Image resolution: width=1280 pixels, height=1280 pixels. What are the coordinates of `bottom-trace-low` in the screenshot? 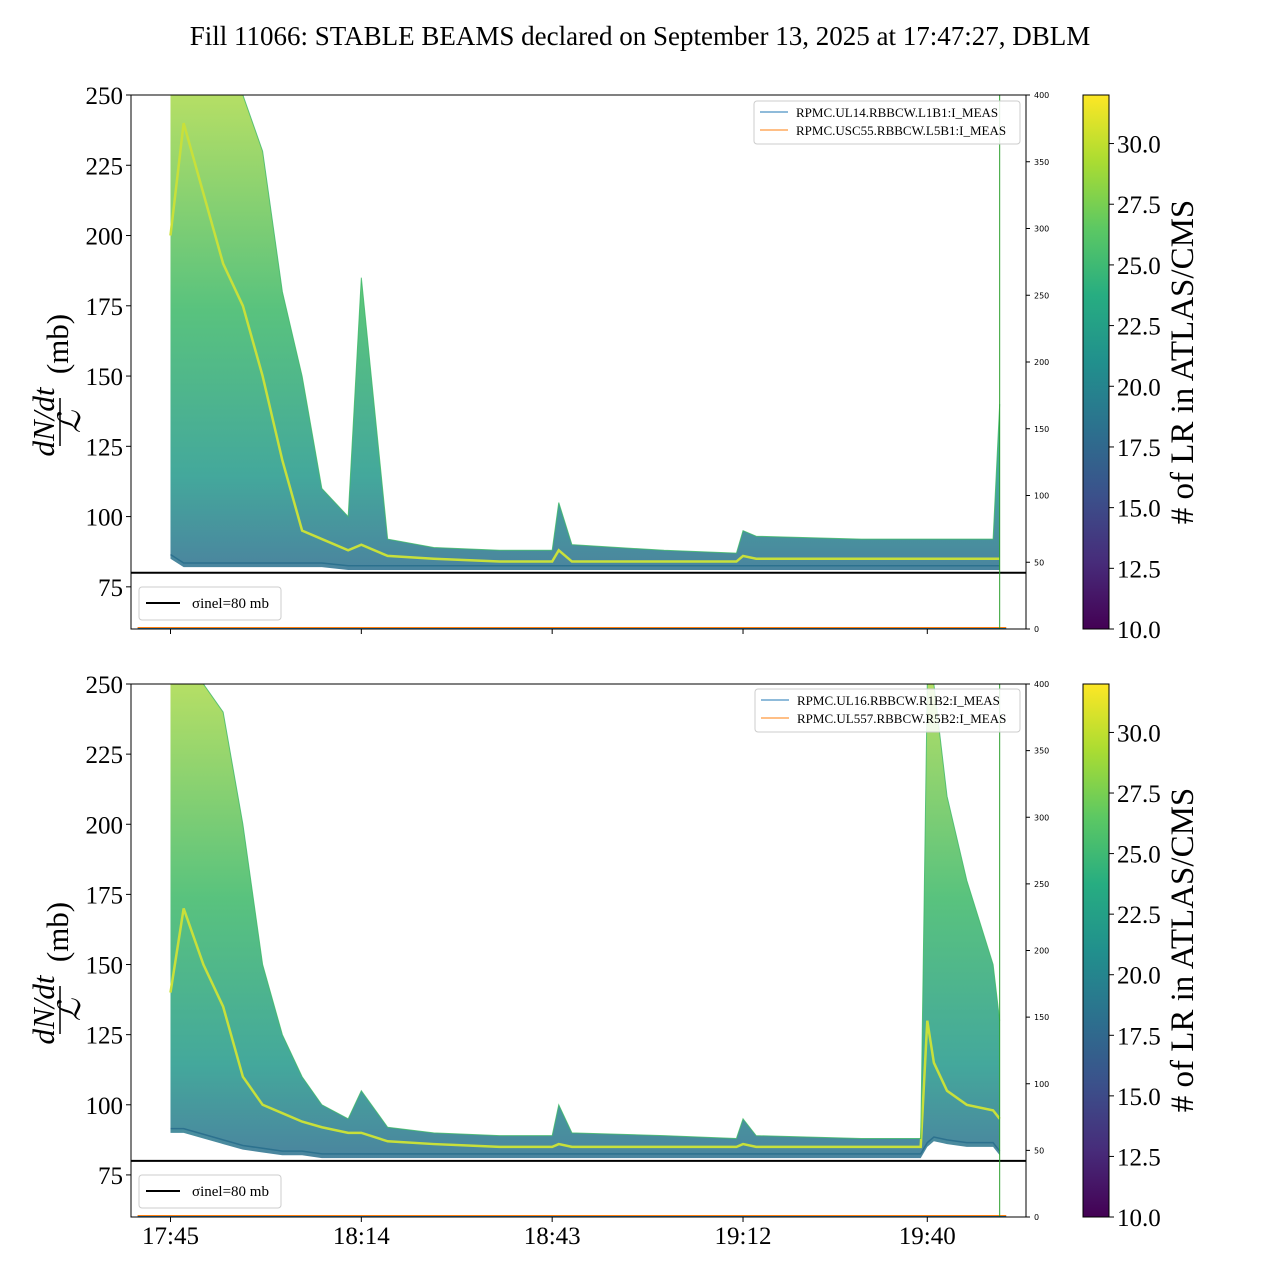 It's located at (585, 1141).